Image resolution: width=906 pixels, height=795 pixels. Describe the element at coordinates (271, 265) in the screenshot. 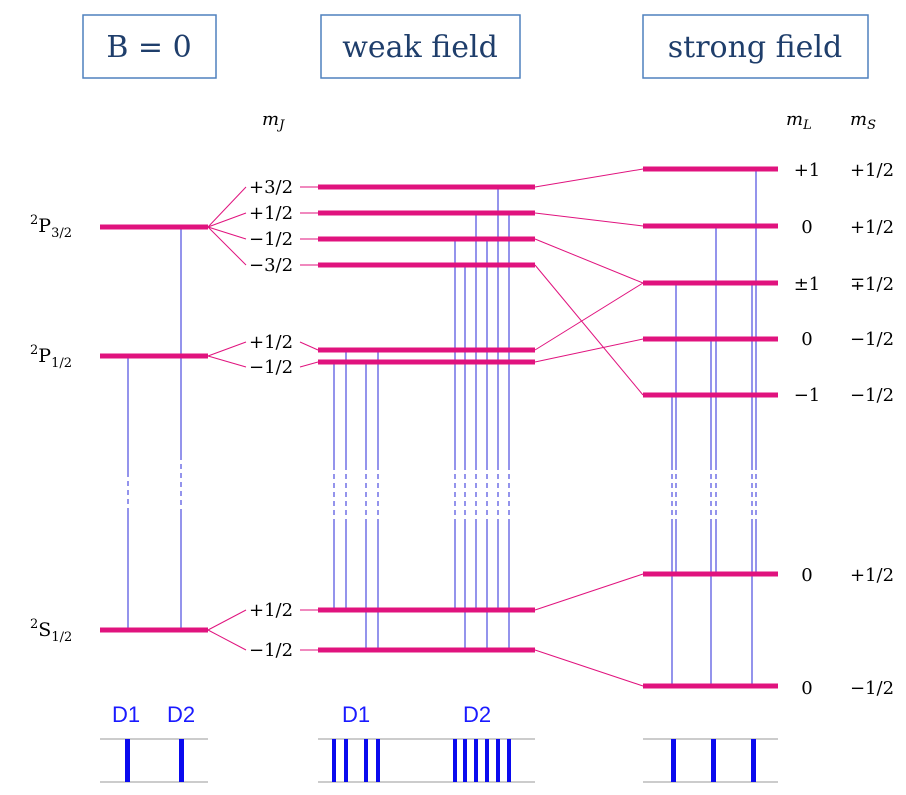

I see `mj-label: −3/2` at that location.